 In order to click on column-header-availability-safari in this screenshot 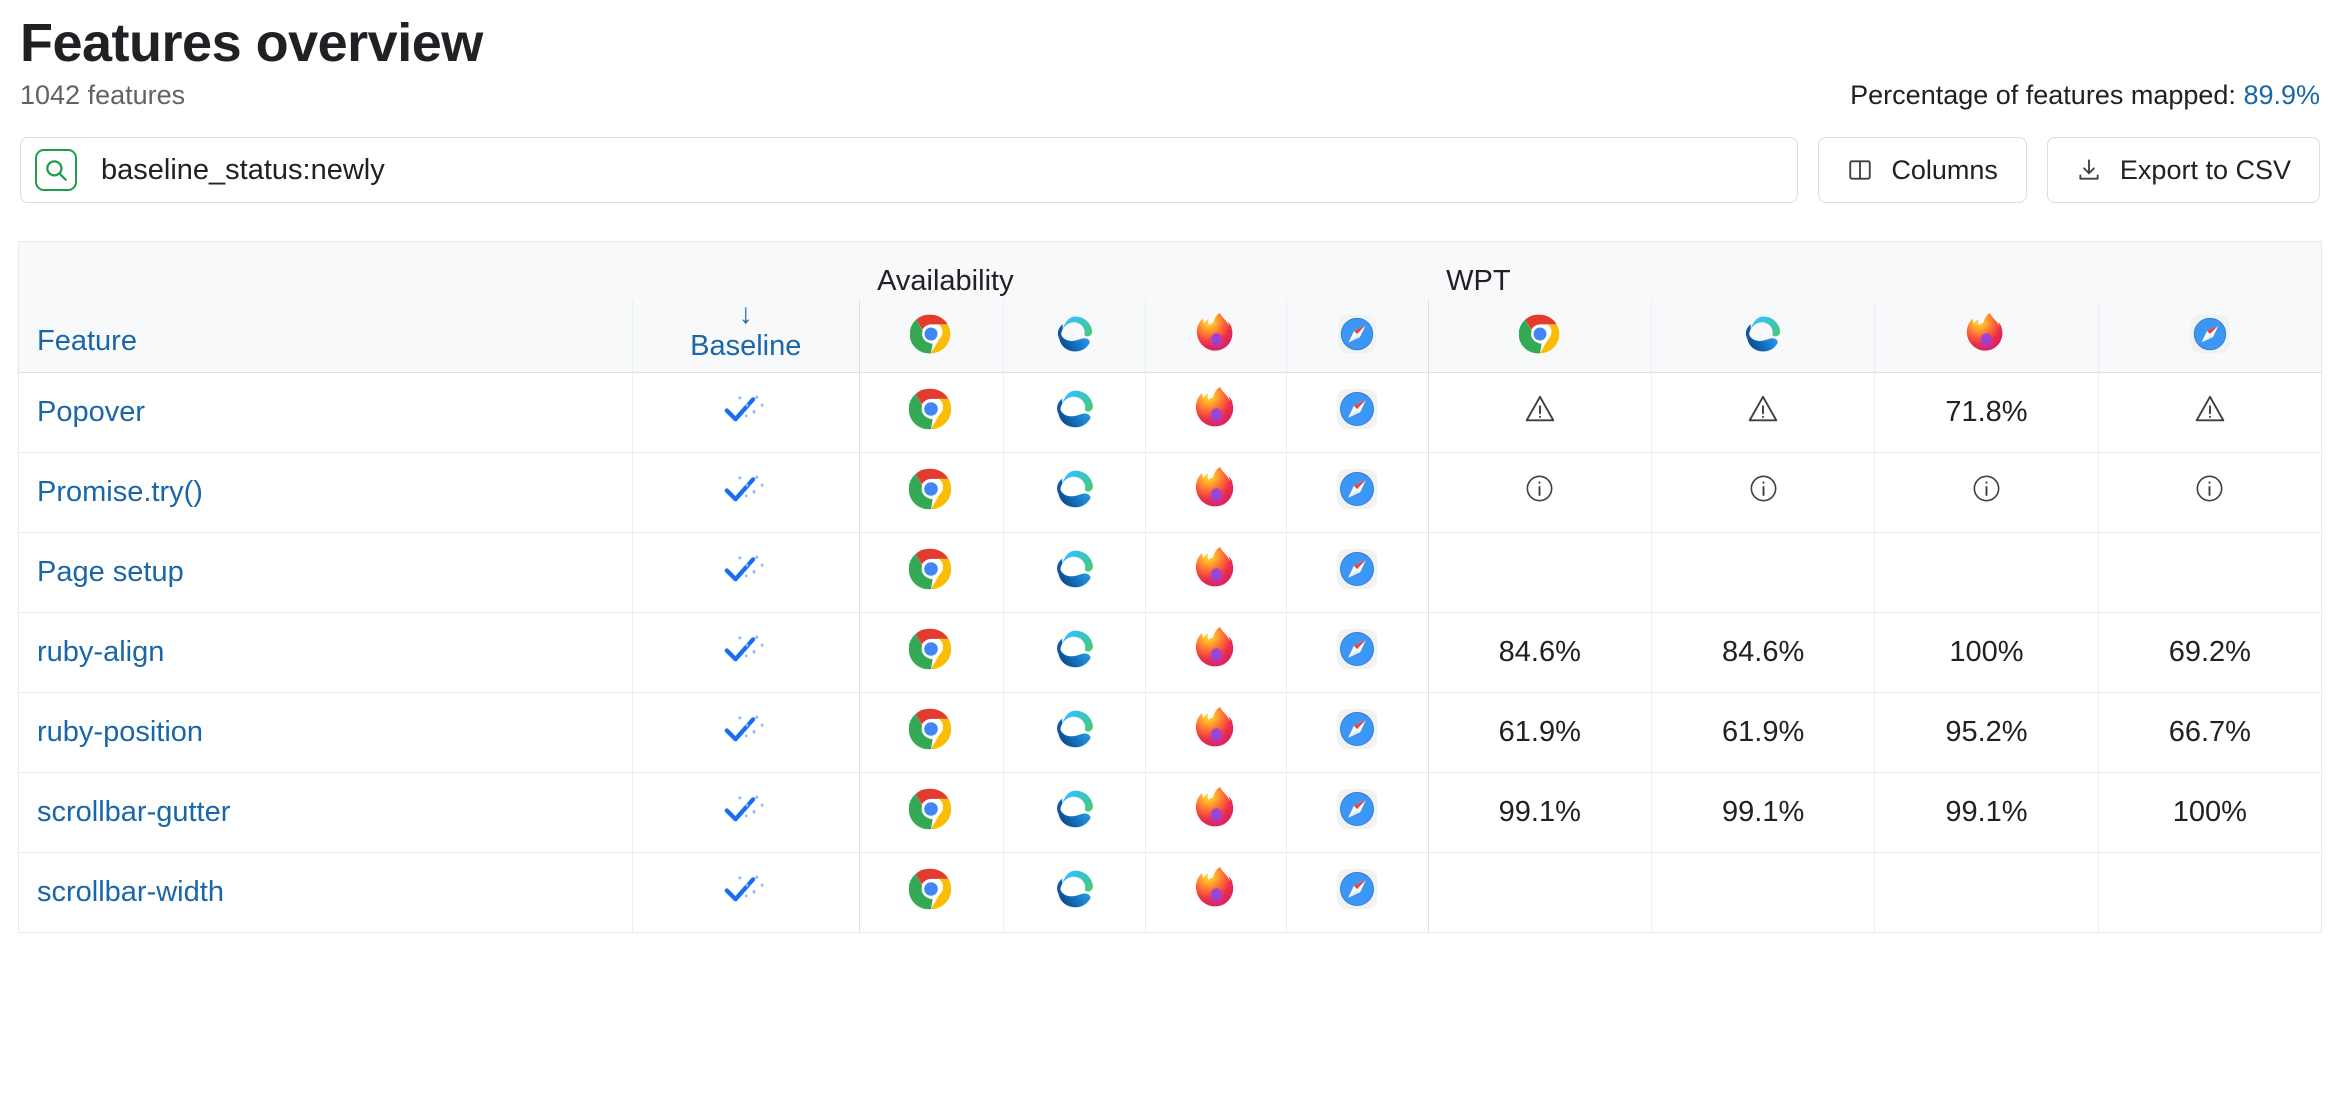, I will do `click(1357, 336)`.